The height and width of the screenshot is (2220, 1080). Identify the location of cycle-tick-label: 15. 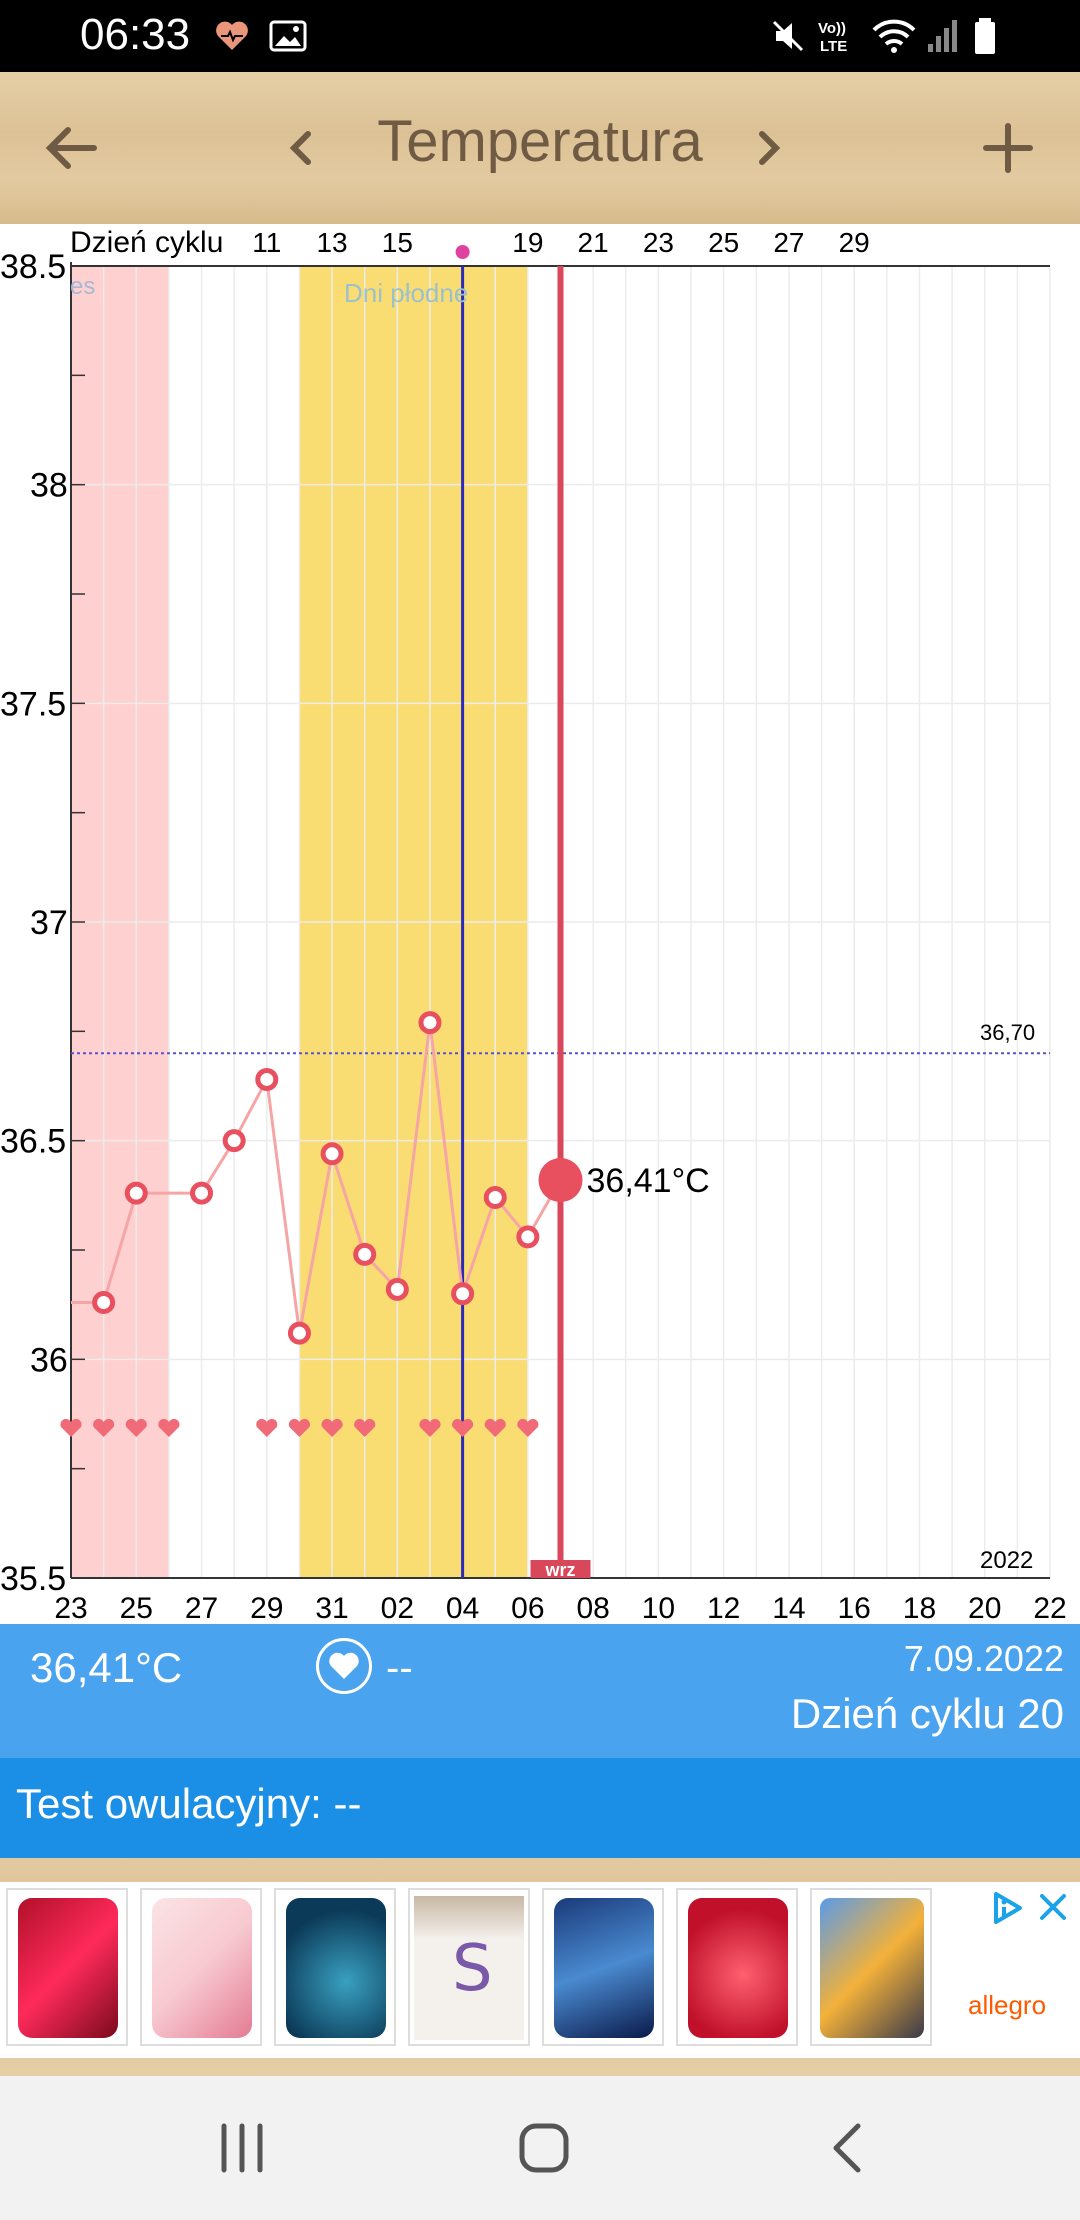
(397, 242).